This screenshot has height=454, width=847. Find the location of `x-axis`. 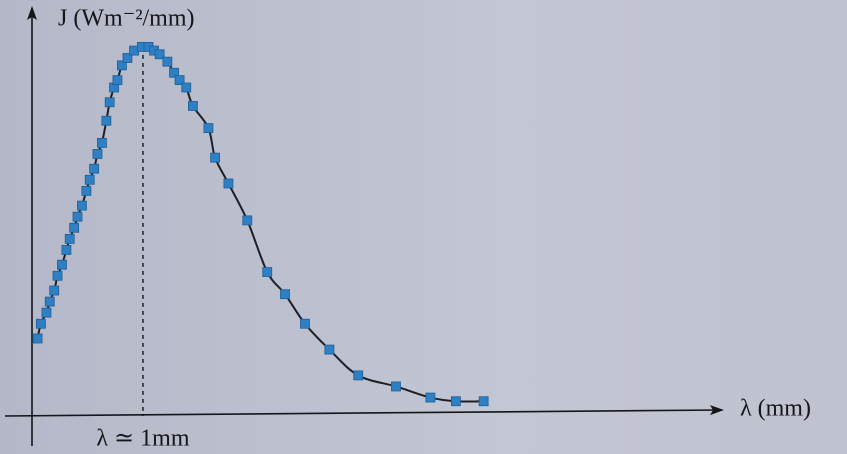

x-axis is located at coordinates (364, 411).